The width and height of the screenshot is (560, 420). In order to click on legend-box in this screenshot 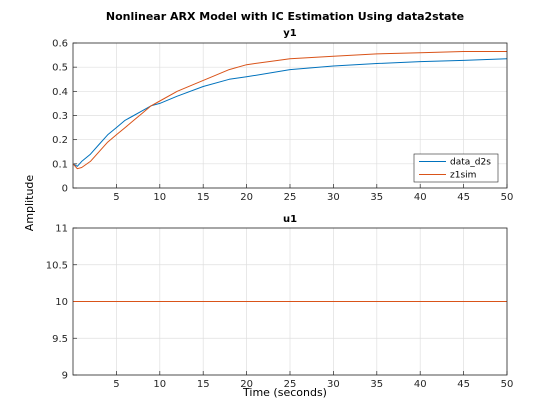, I will do `click(456, 168)`.